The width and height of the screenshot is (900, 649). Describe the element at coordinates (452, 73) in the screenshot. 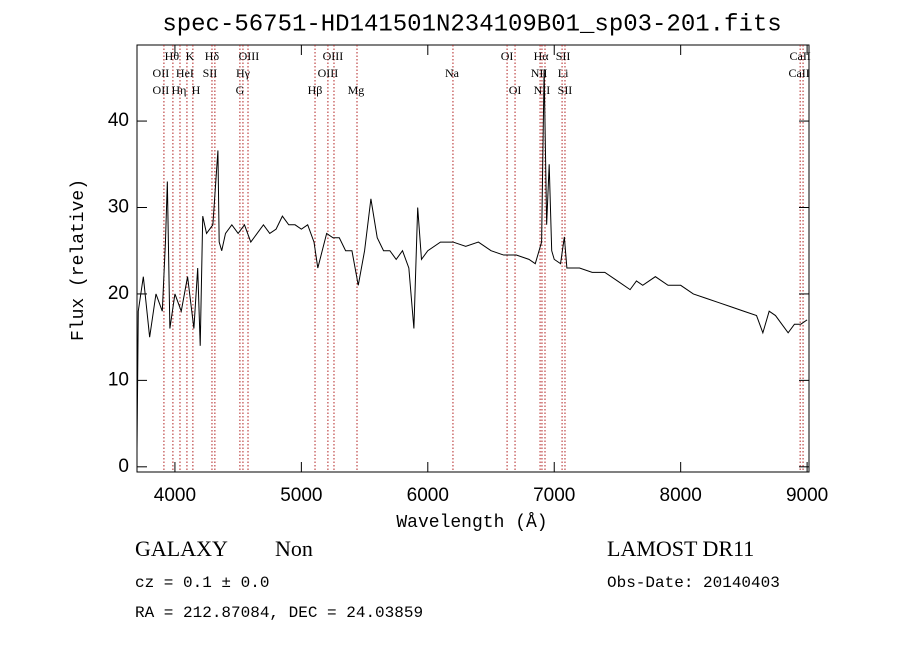

I see `element-label: Na` at that location.